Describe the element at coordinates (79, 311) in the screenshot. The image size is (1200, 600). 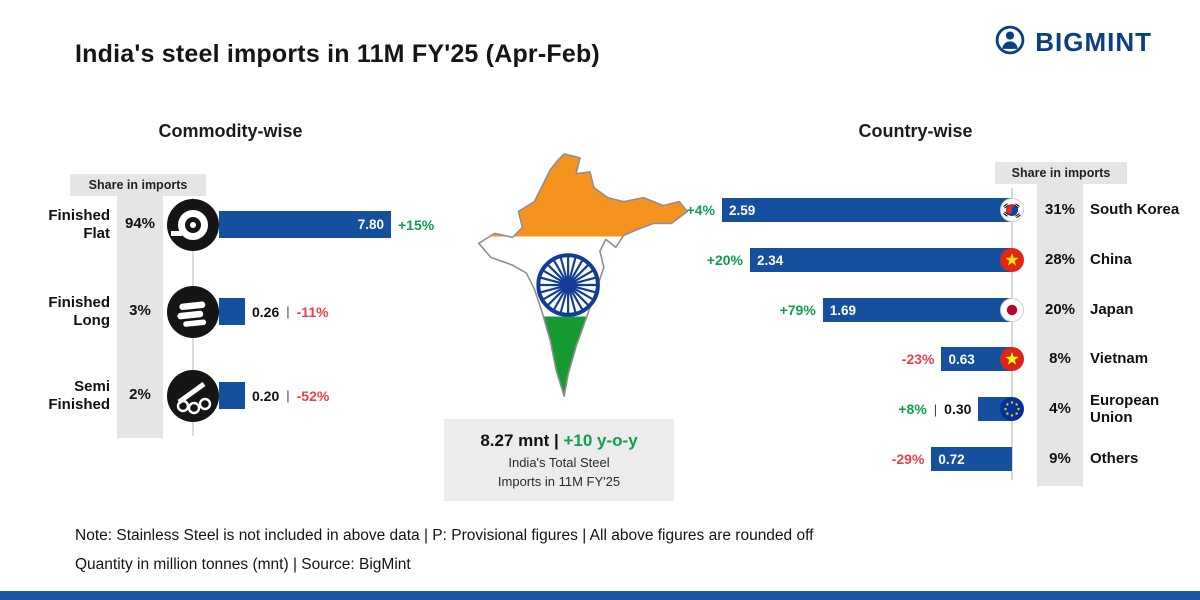
I see `commodity-row-label: Finished Long` at that location.